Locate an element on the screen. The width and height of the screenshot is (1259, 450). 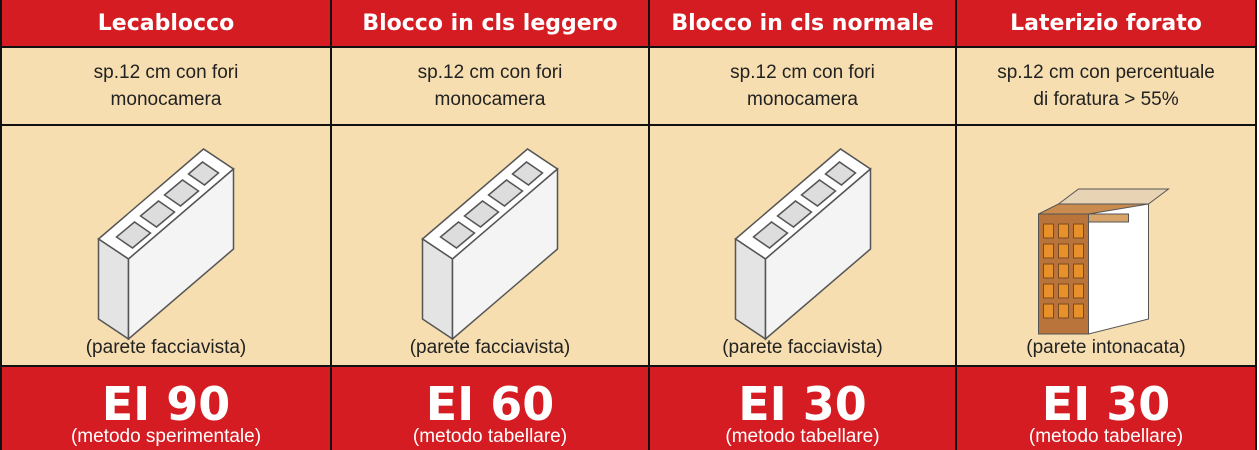
method: (metodo sperimentale) is located at coordinates (166, 436).